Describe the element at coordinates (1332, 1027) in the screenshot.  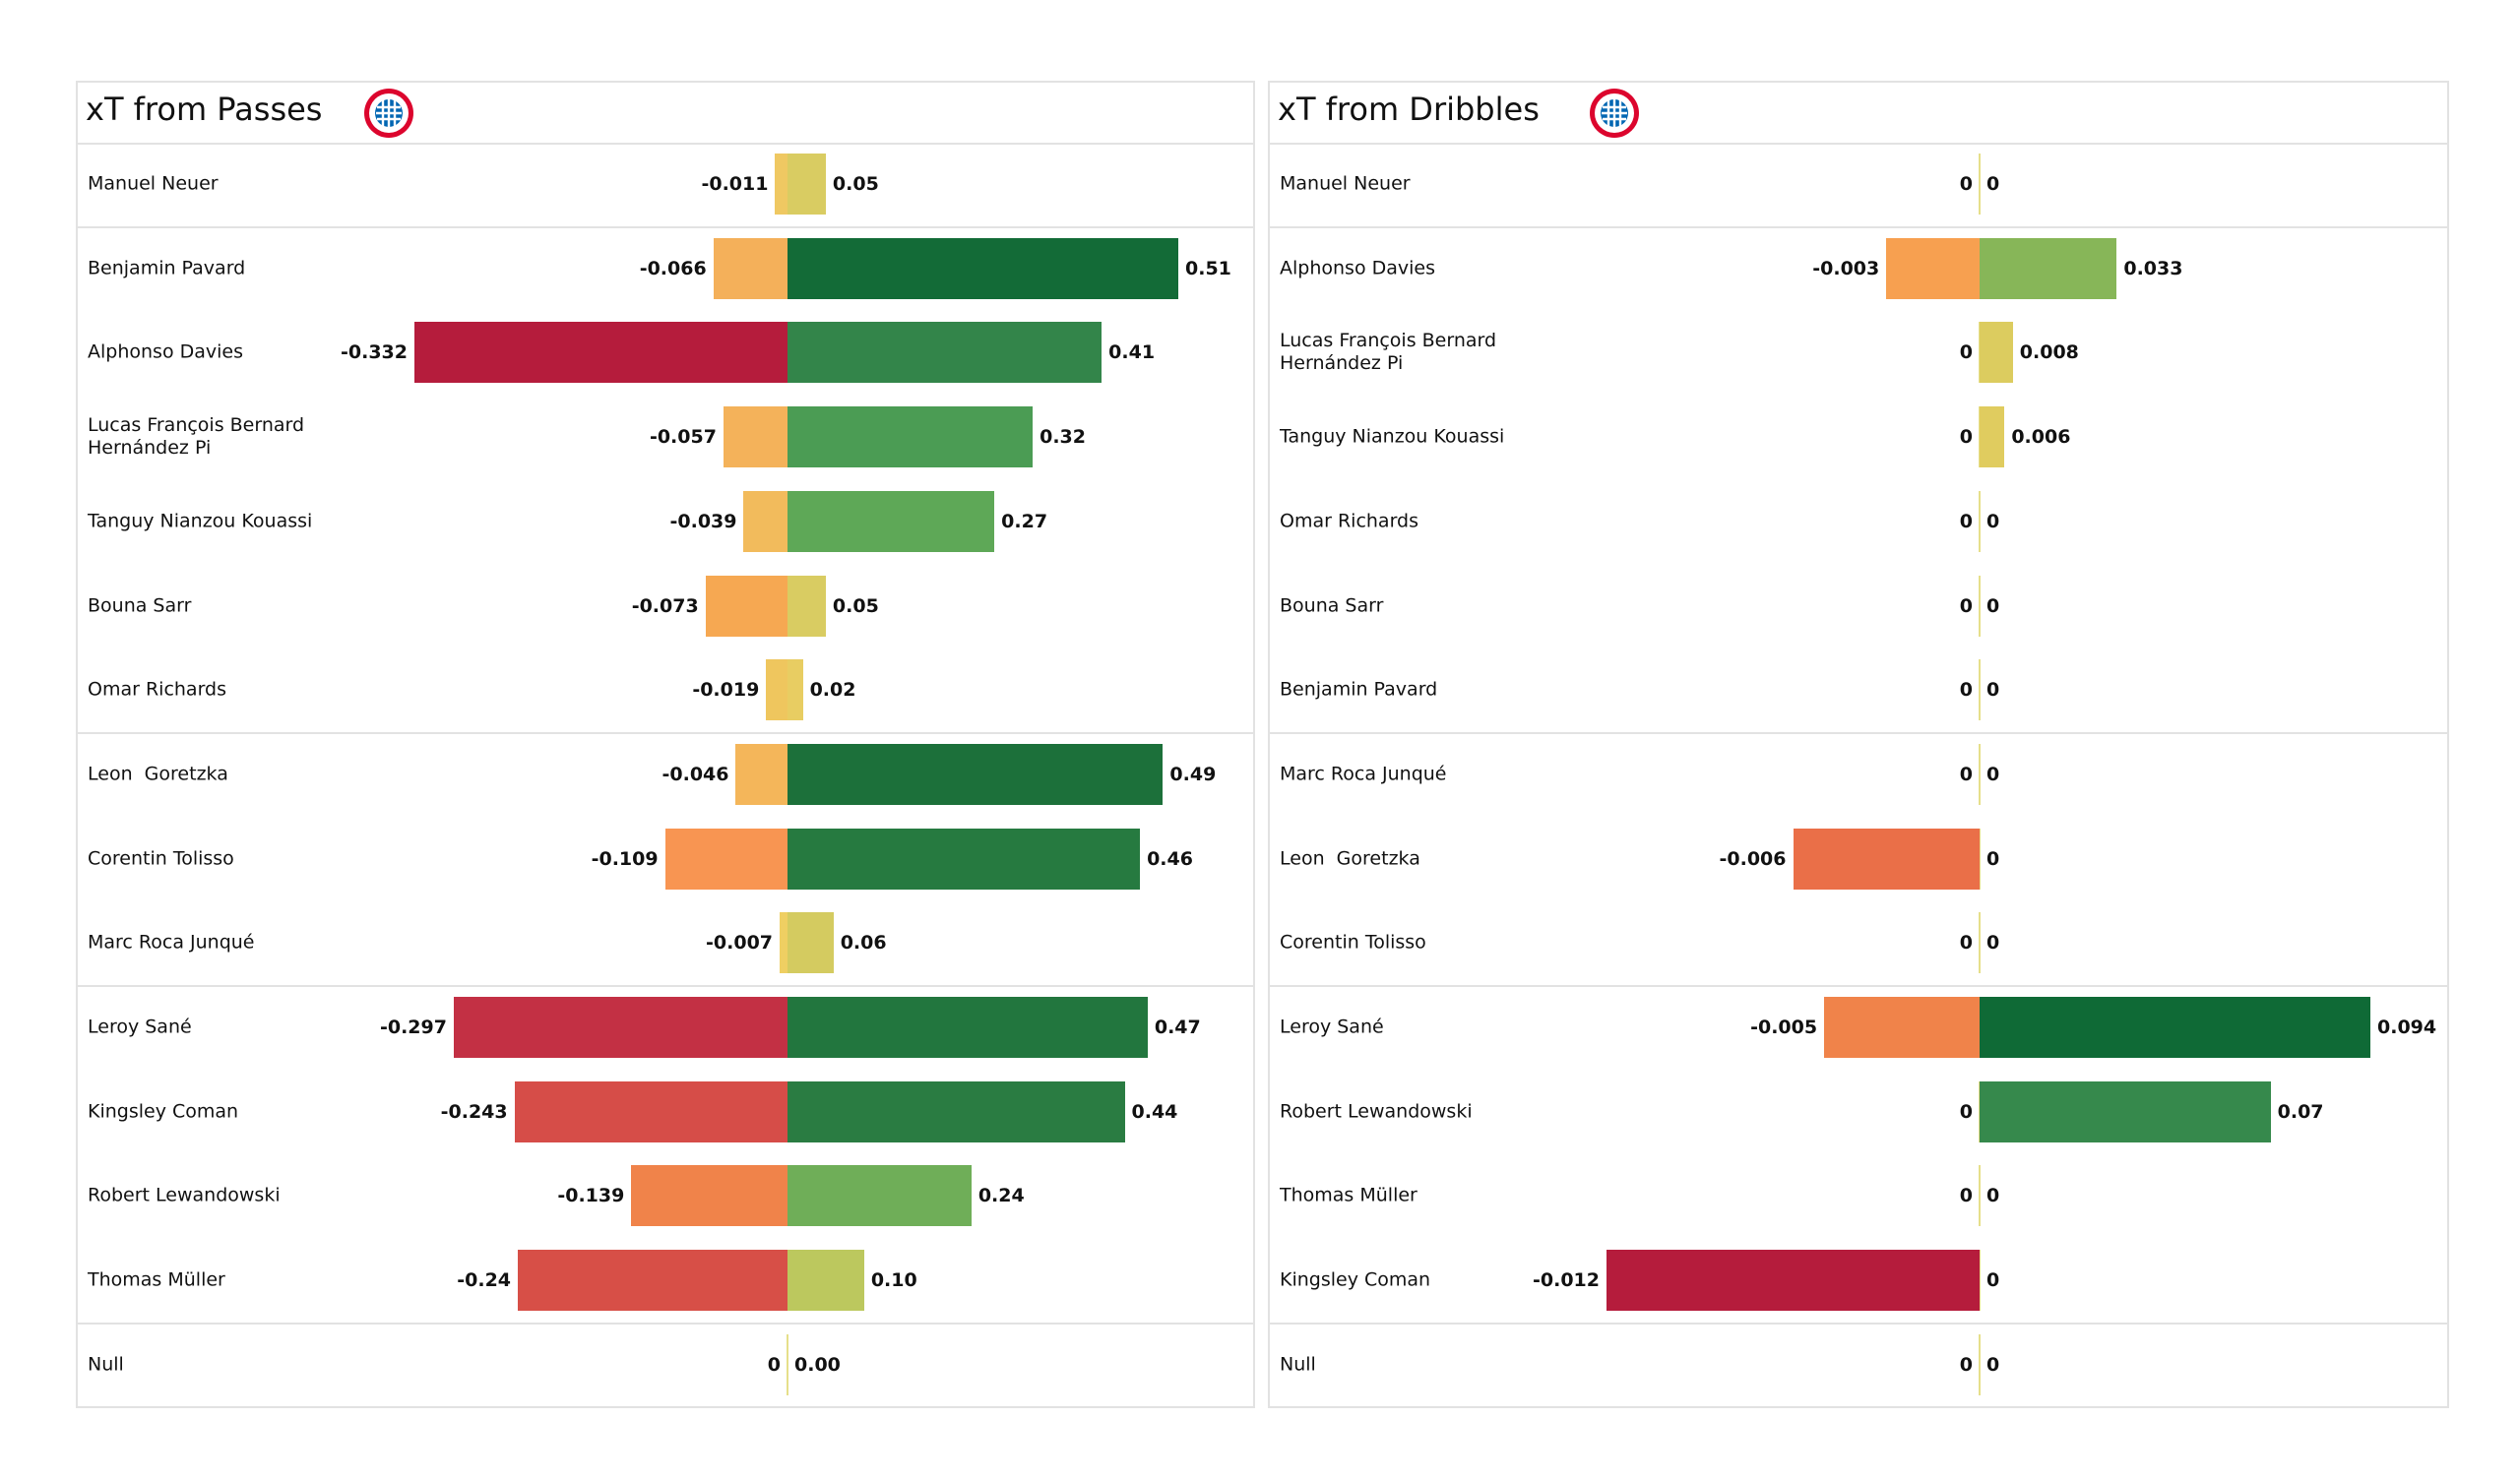
I see `player-name: Leroy Sané` at that location.